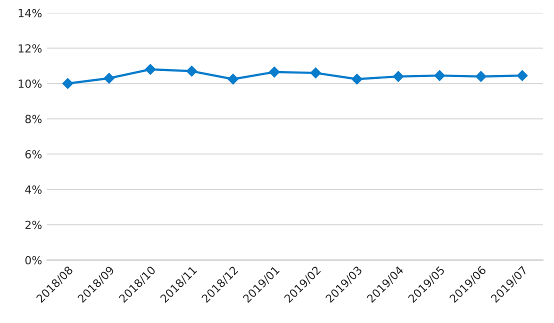 Image resolution: width=554 pixels, height=323 pixels. Describe the element at coordinates (30, 48) in the screenshot. I see `y-tick-label: 12%` at that location.